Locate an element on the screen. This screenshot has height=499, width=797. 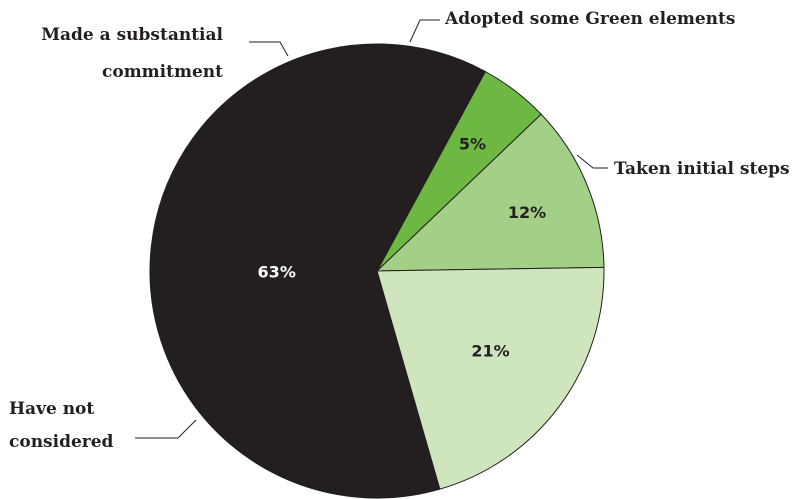
category-label: Adopted some Green elements is located at coordinates (589, 19).